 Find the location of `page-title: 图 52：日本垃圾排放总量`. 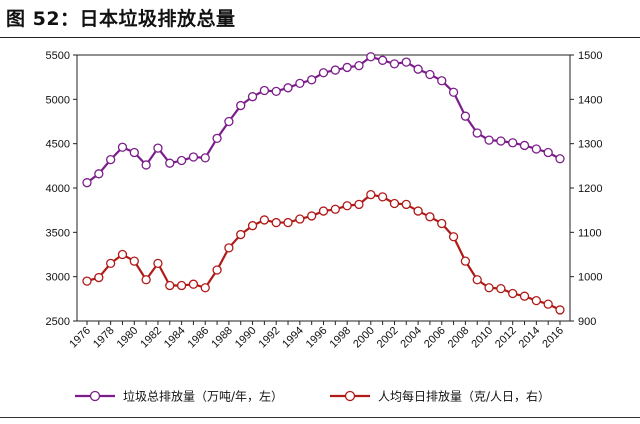

page-title: 图 52：日本垃圾排放总量 is located at coordinates (121, 19).